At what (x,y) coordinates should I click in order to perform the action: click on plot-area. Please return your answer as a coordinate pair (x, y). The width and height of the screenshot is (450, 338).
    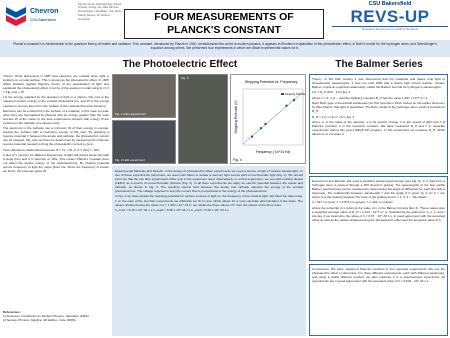
    Looking at the image, I should click on (273, 117).